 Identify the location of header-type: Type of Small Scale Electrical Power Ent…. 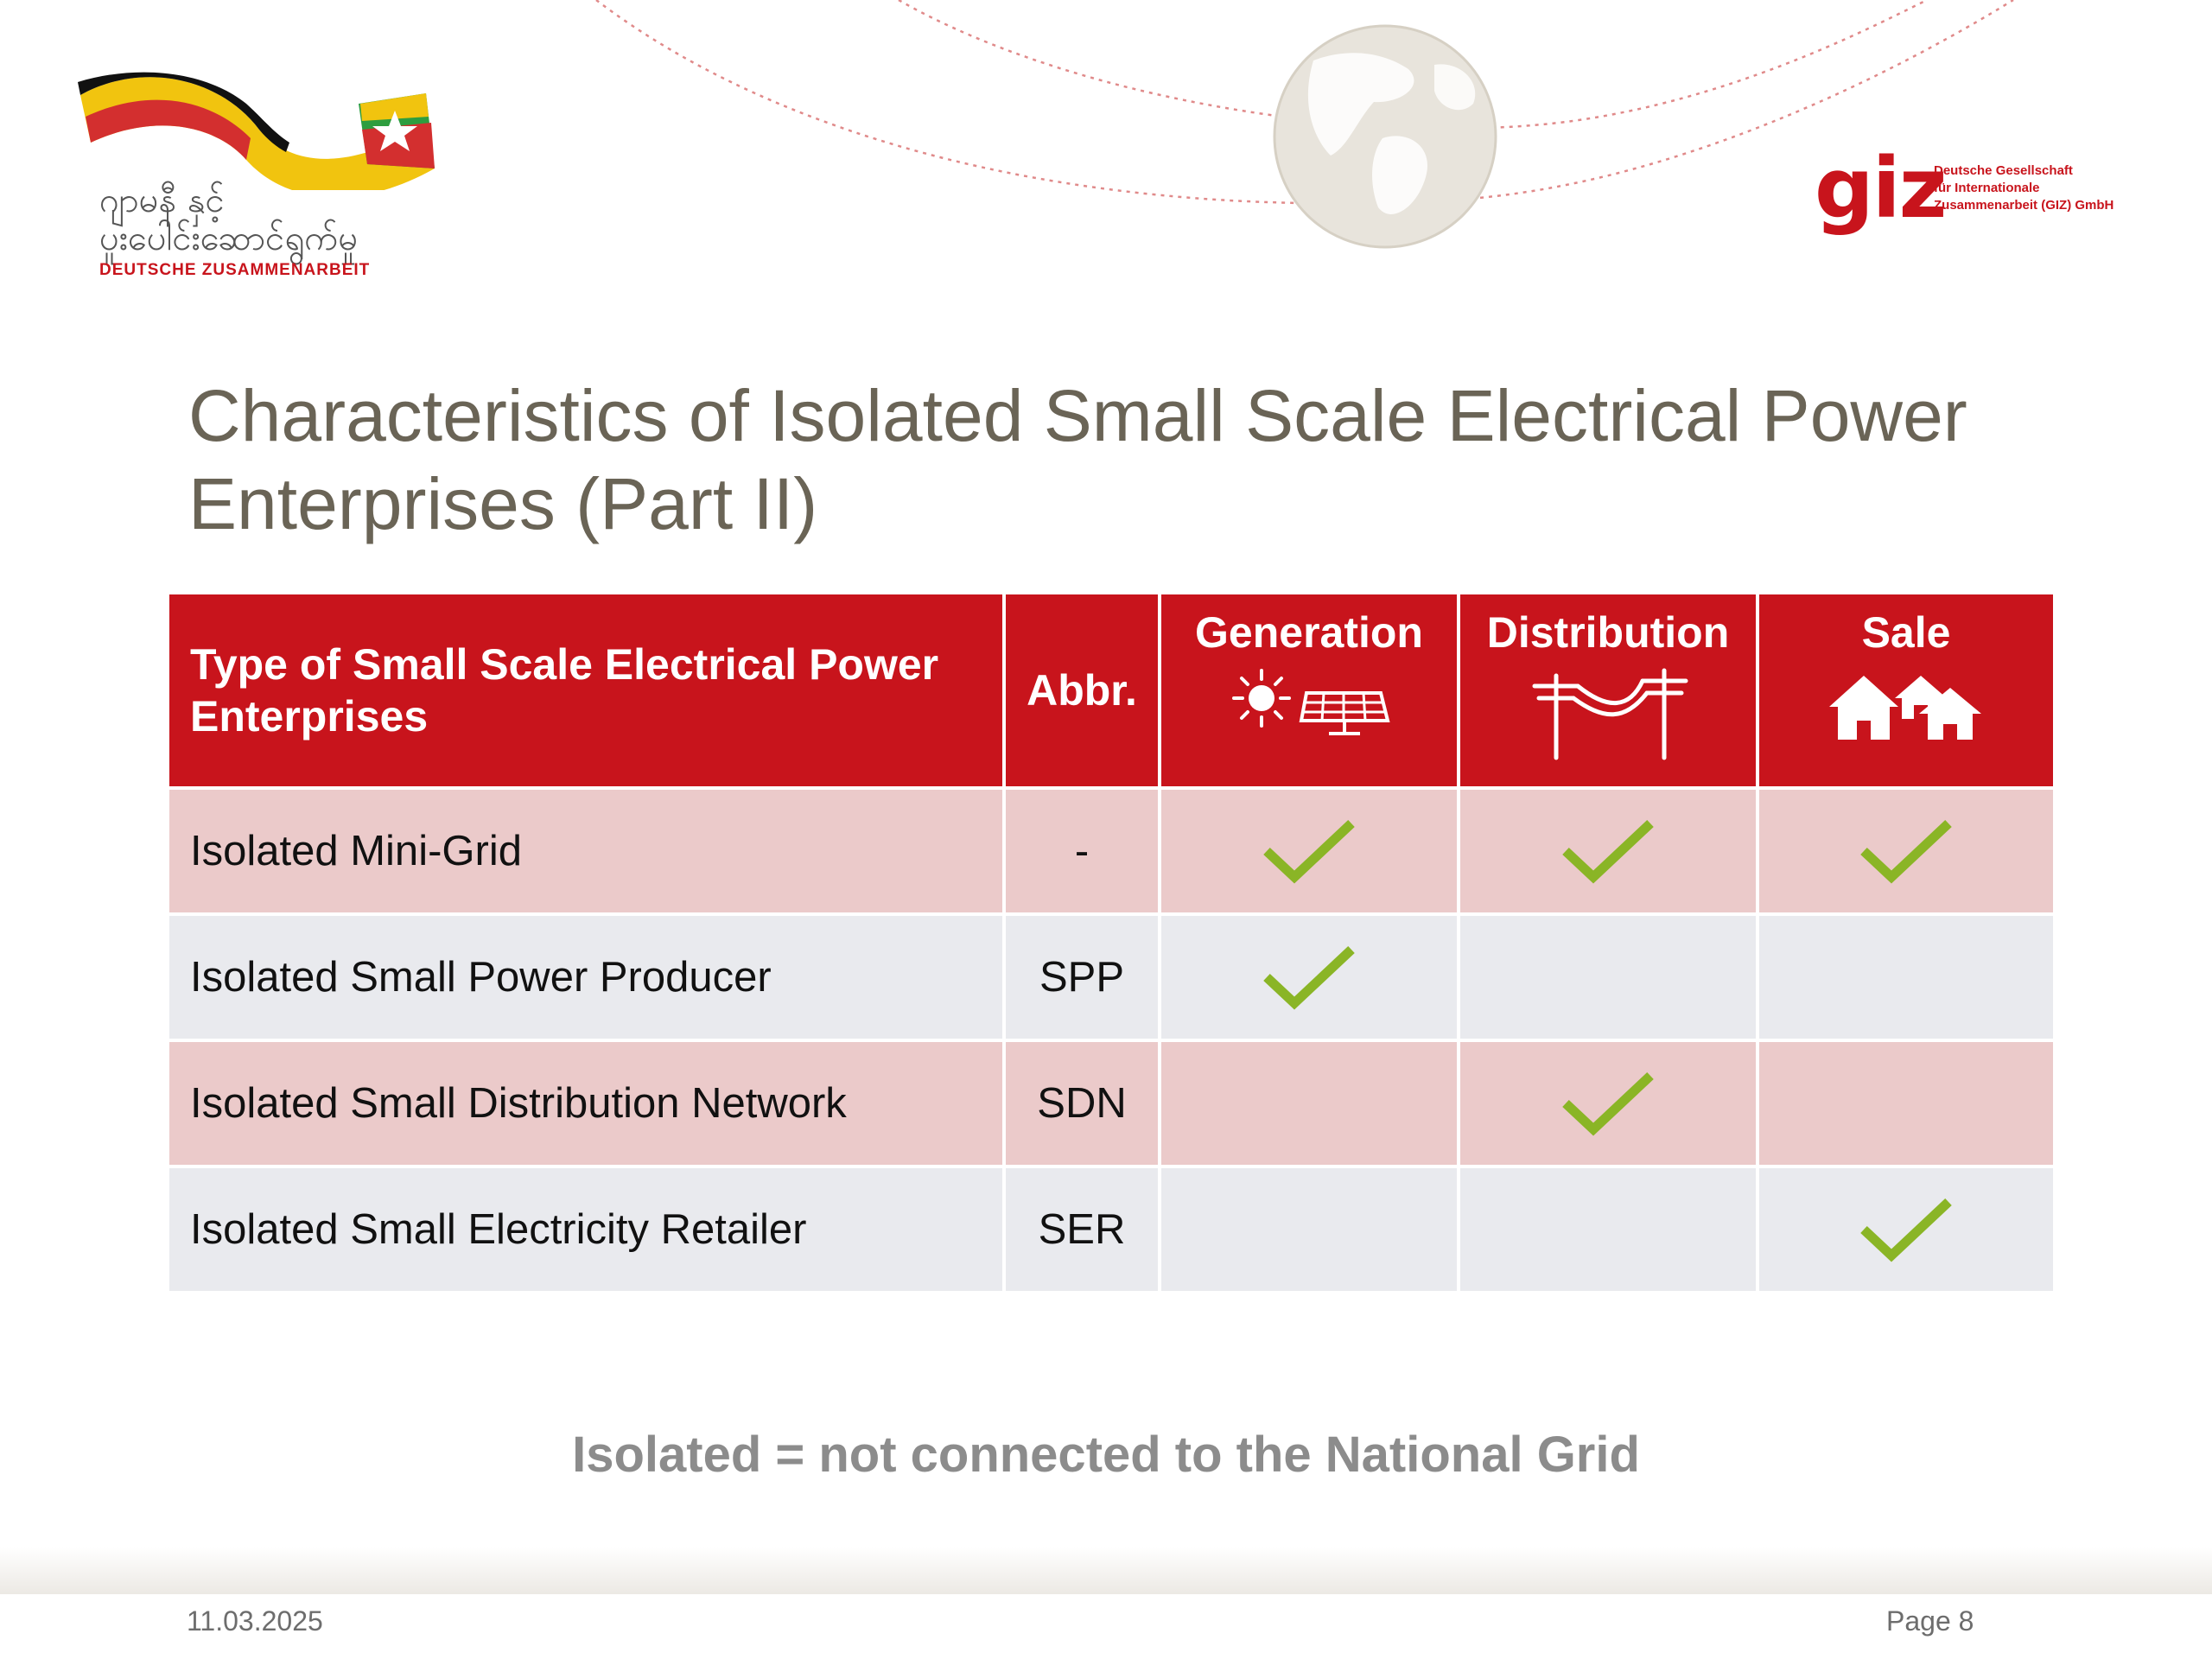
(585, 690).